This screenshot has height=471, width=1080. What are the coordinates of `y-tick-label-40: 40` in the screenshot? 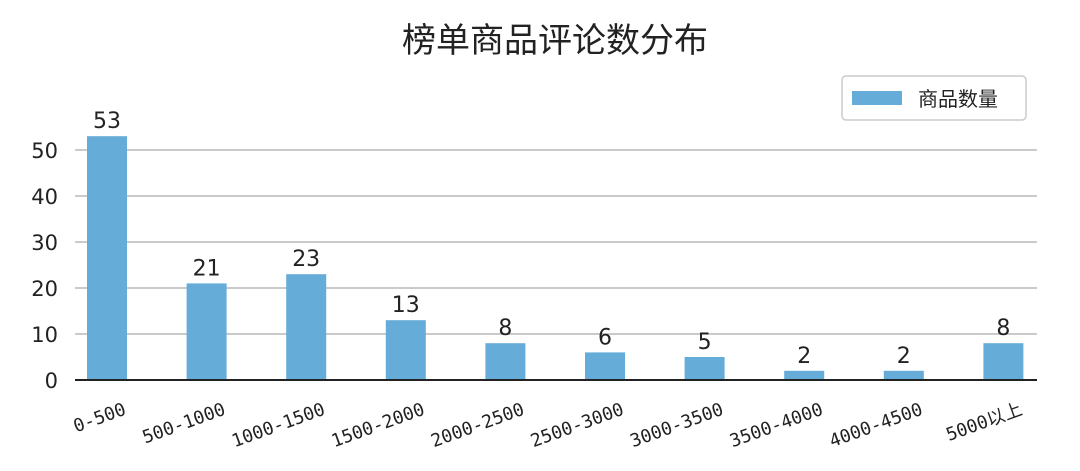 It's located at (44, 197).